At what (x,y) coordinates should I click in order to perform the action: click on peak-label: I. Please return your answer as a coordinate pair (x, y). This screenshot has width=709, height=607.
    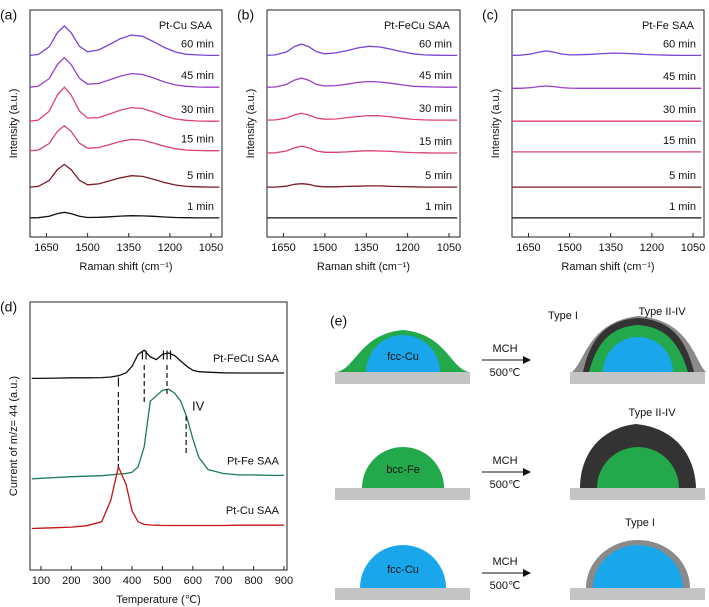
    Looking at the image, I should click on (119, 381).